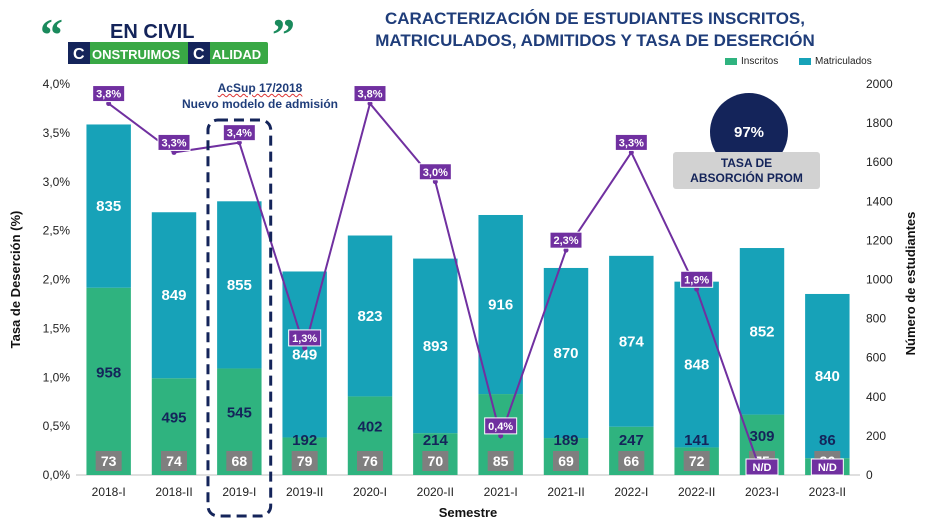  Describe the element at coordinates (869, 475) in the screenshot. I see `y-right-tick-label: 0` at that location.